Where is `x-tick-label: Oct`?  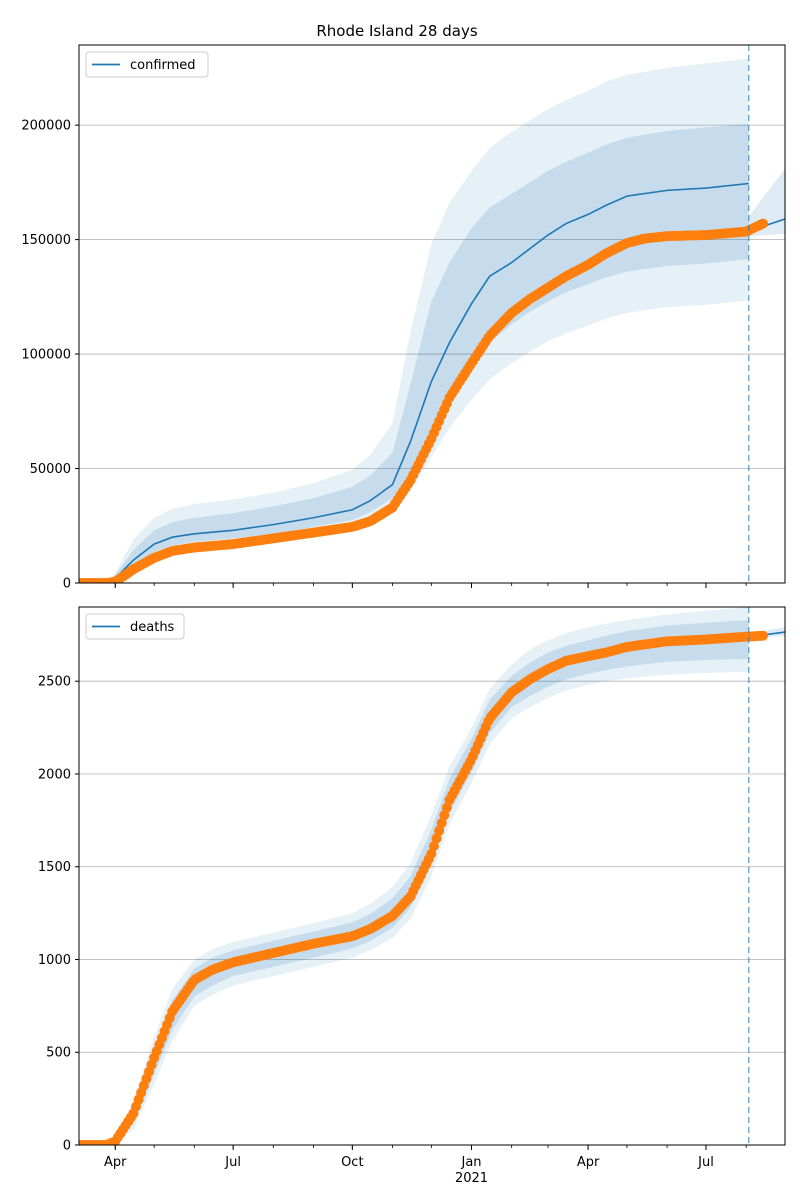 x-tick-label: Oct is located at coordinates (352, 1162).